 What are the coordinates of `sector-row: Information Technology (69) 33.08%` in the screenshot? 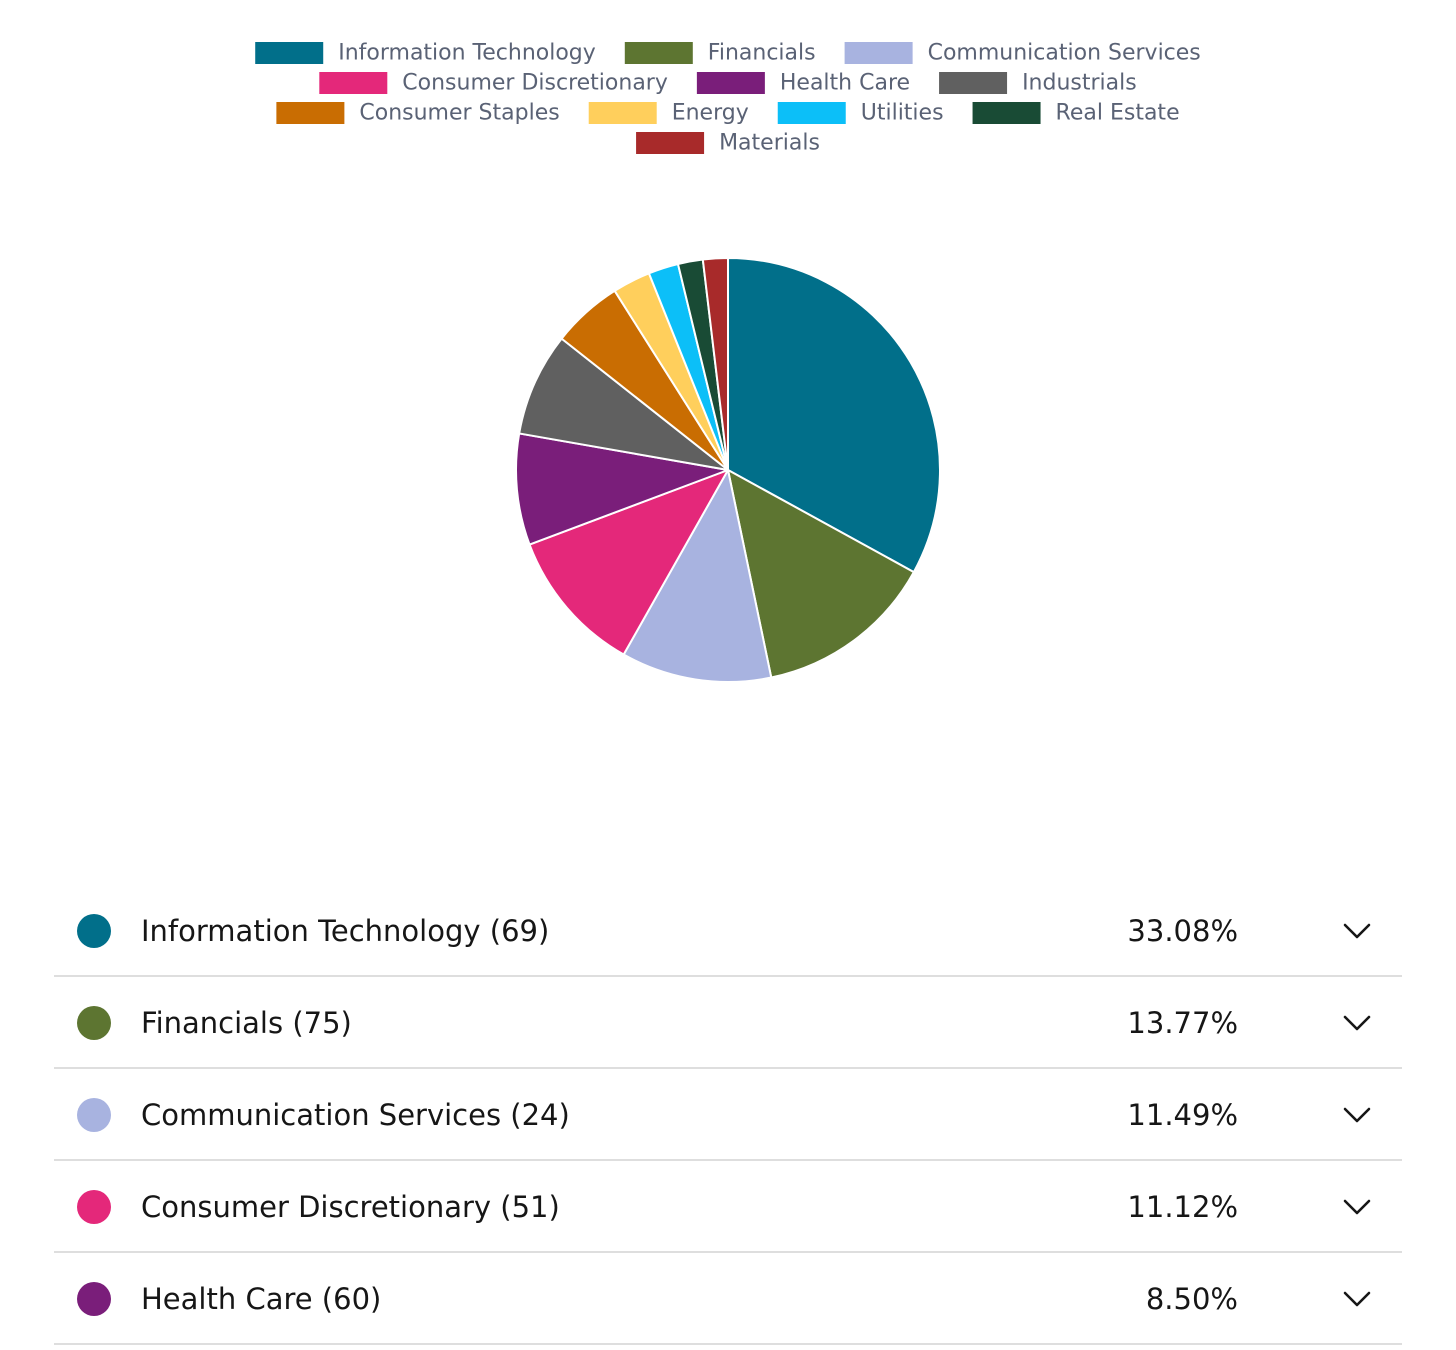 It's located at (728, 931).